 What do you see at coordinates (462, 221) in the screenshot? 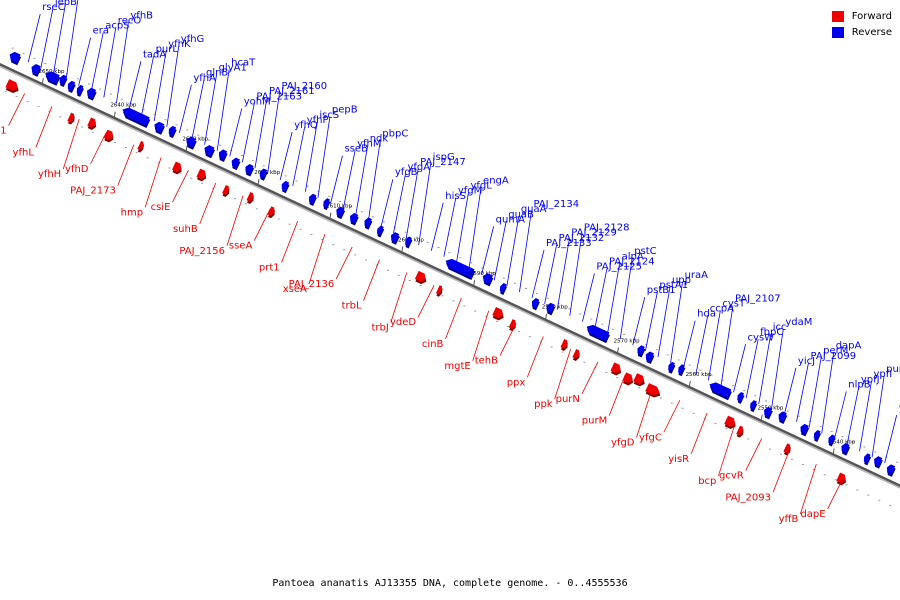
I see `label-yfgm: yfgM` at bounding box center [462, 221].